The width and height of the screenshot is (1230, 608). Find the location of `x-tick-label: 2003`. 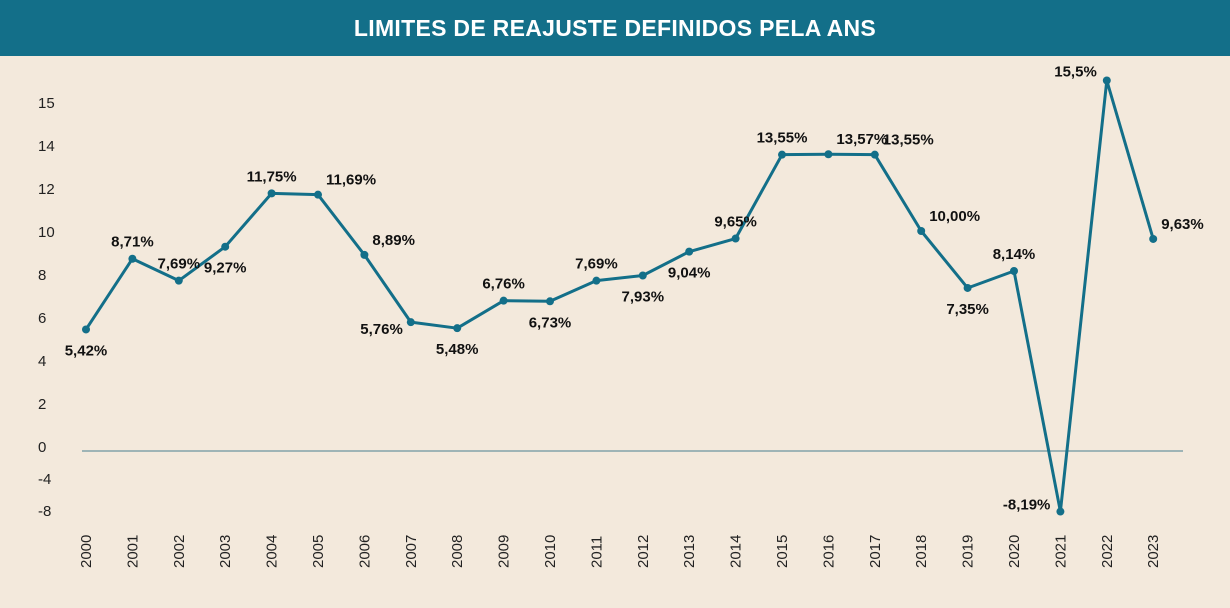

x-tick-label: 2003 is located at coordinates (225, 551).